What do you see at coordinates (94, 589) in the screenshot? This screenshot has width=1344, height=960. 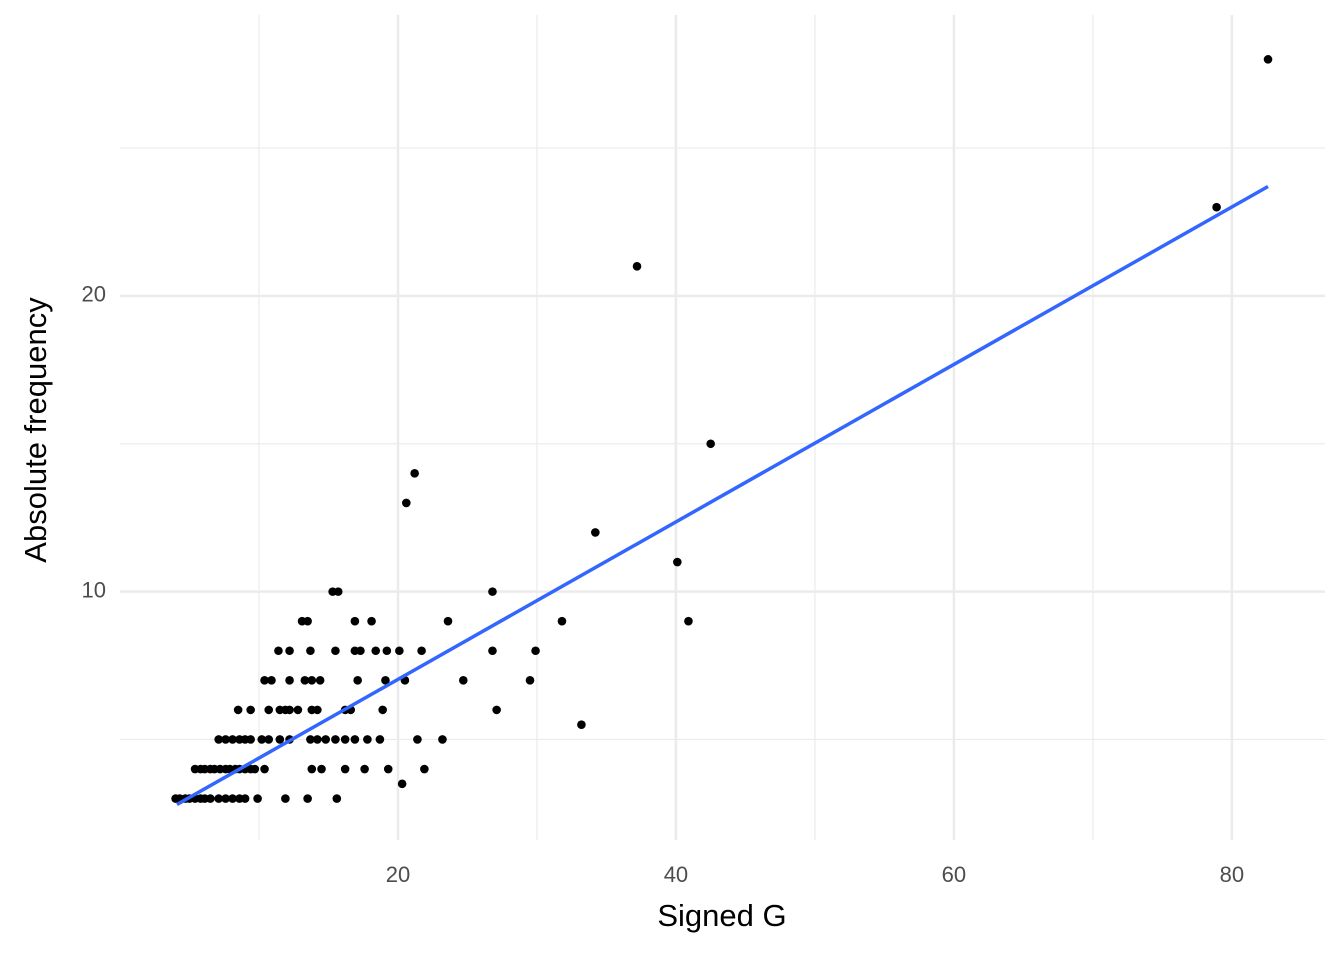 I see `y-tick-label: 10` at bounding box center [94, 589].